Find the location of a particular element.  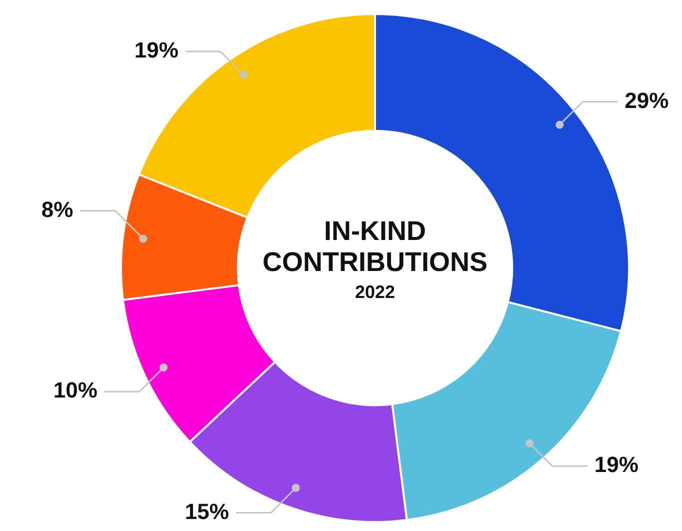

data-label: 15% is located at coordinates (206, 511).